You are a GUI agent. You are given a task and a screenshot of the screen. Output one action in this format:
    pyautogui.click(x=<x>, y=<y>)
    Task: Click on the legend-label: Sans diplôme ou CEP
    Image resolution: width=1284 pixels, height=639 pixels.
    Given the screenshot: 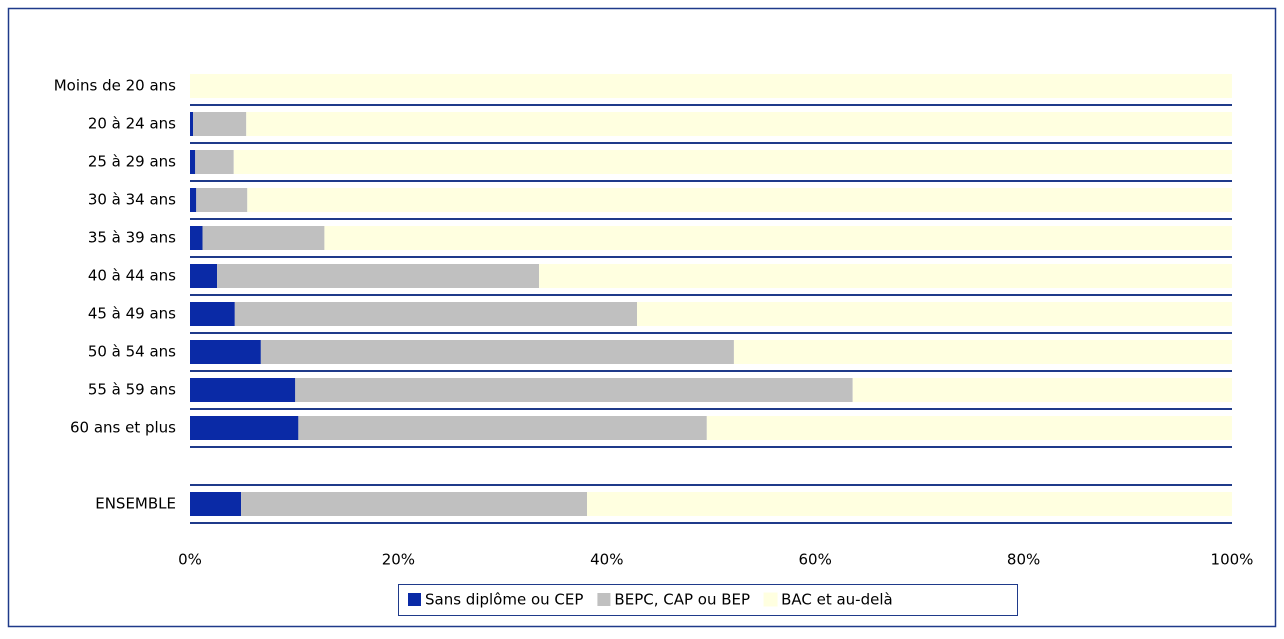 What is the action you would take?
    pyautogui.click(x=504, y=600)
    